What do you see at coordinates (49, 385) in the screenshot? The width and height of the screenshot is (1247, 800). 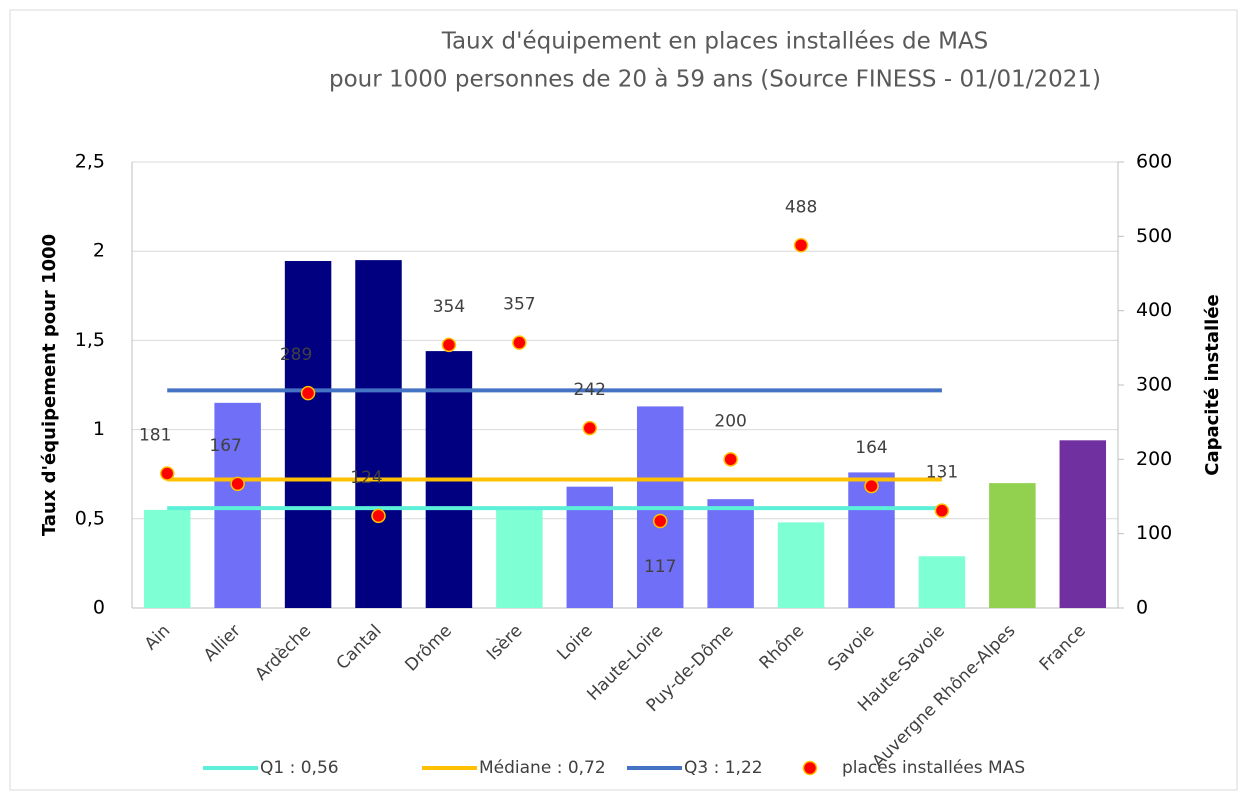 I see `y-axis-title: Taux d'équipement pour 1000` at bounding box center [49, 385].